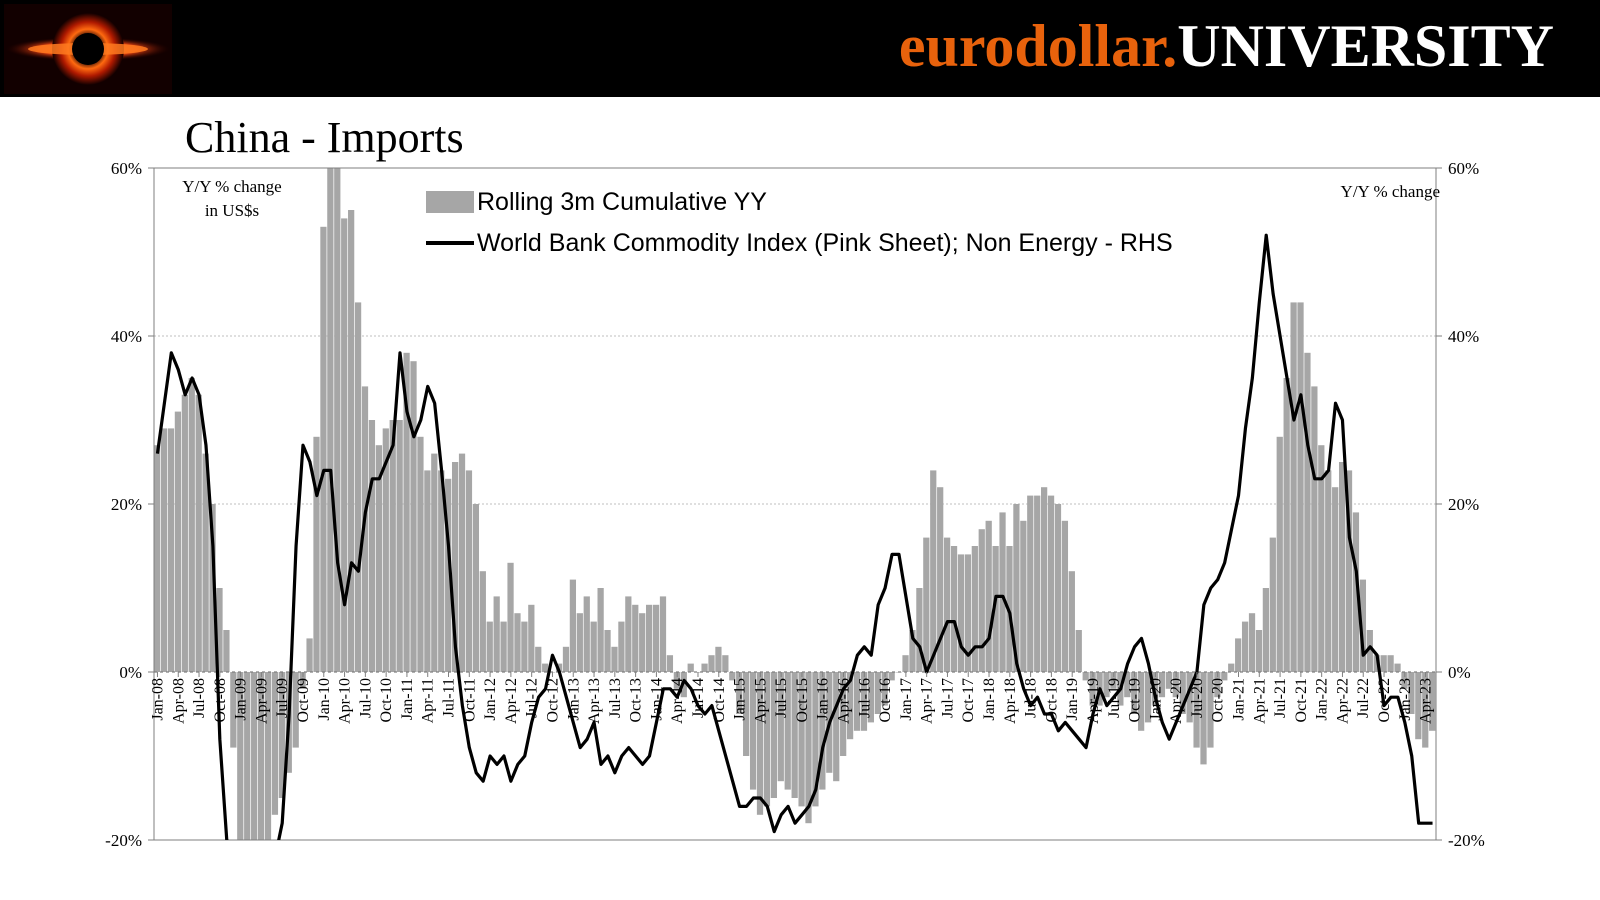  Describe the element at coordinates (823, 699) in the screenshot. I see `x-tick-label: Jan-16` at that location.